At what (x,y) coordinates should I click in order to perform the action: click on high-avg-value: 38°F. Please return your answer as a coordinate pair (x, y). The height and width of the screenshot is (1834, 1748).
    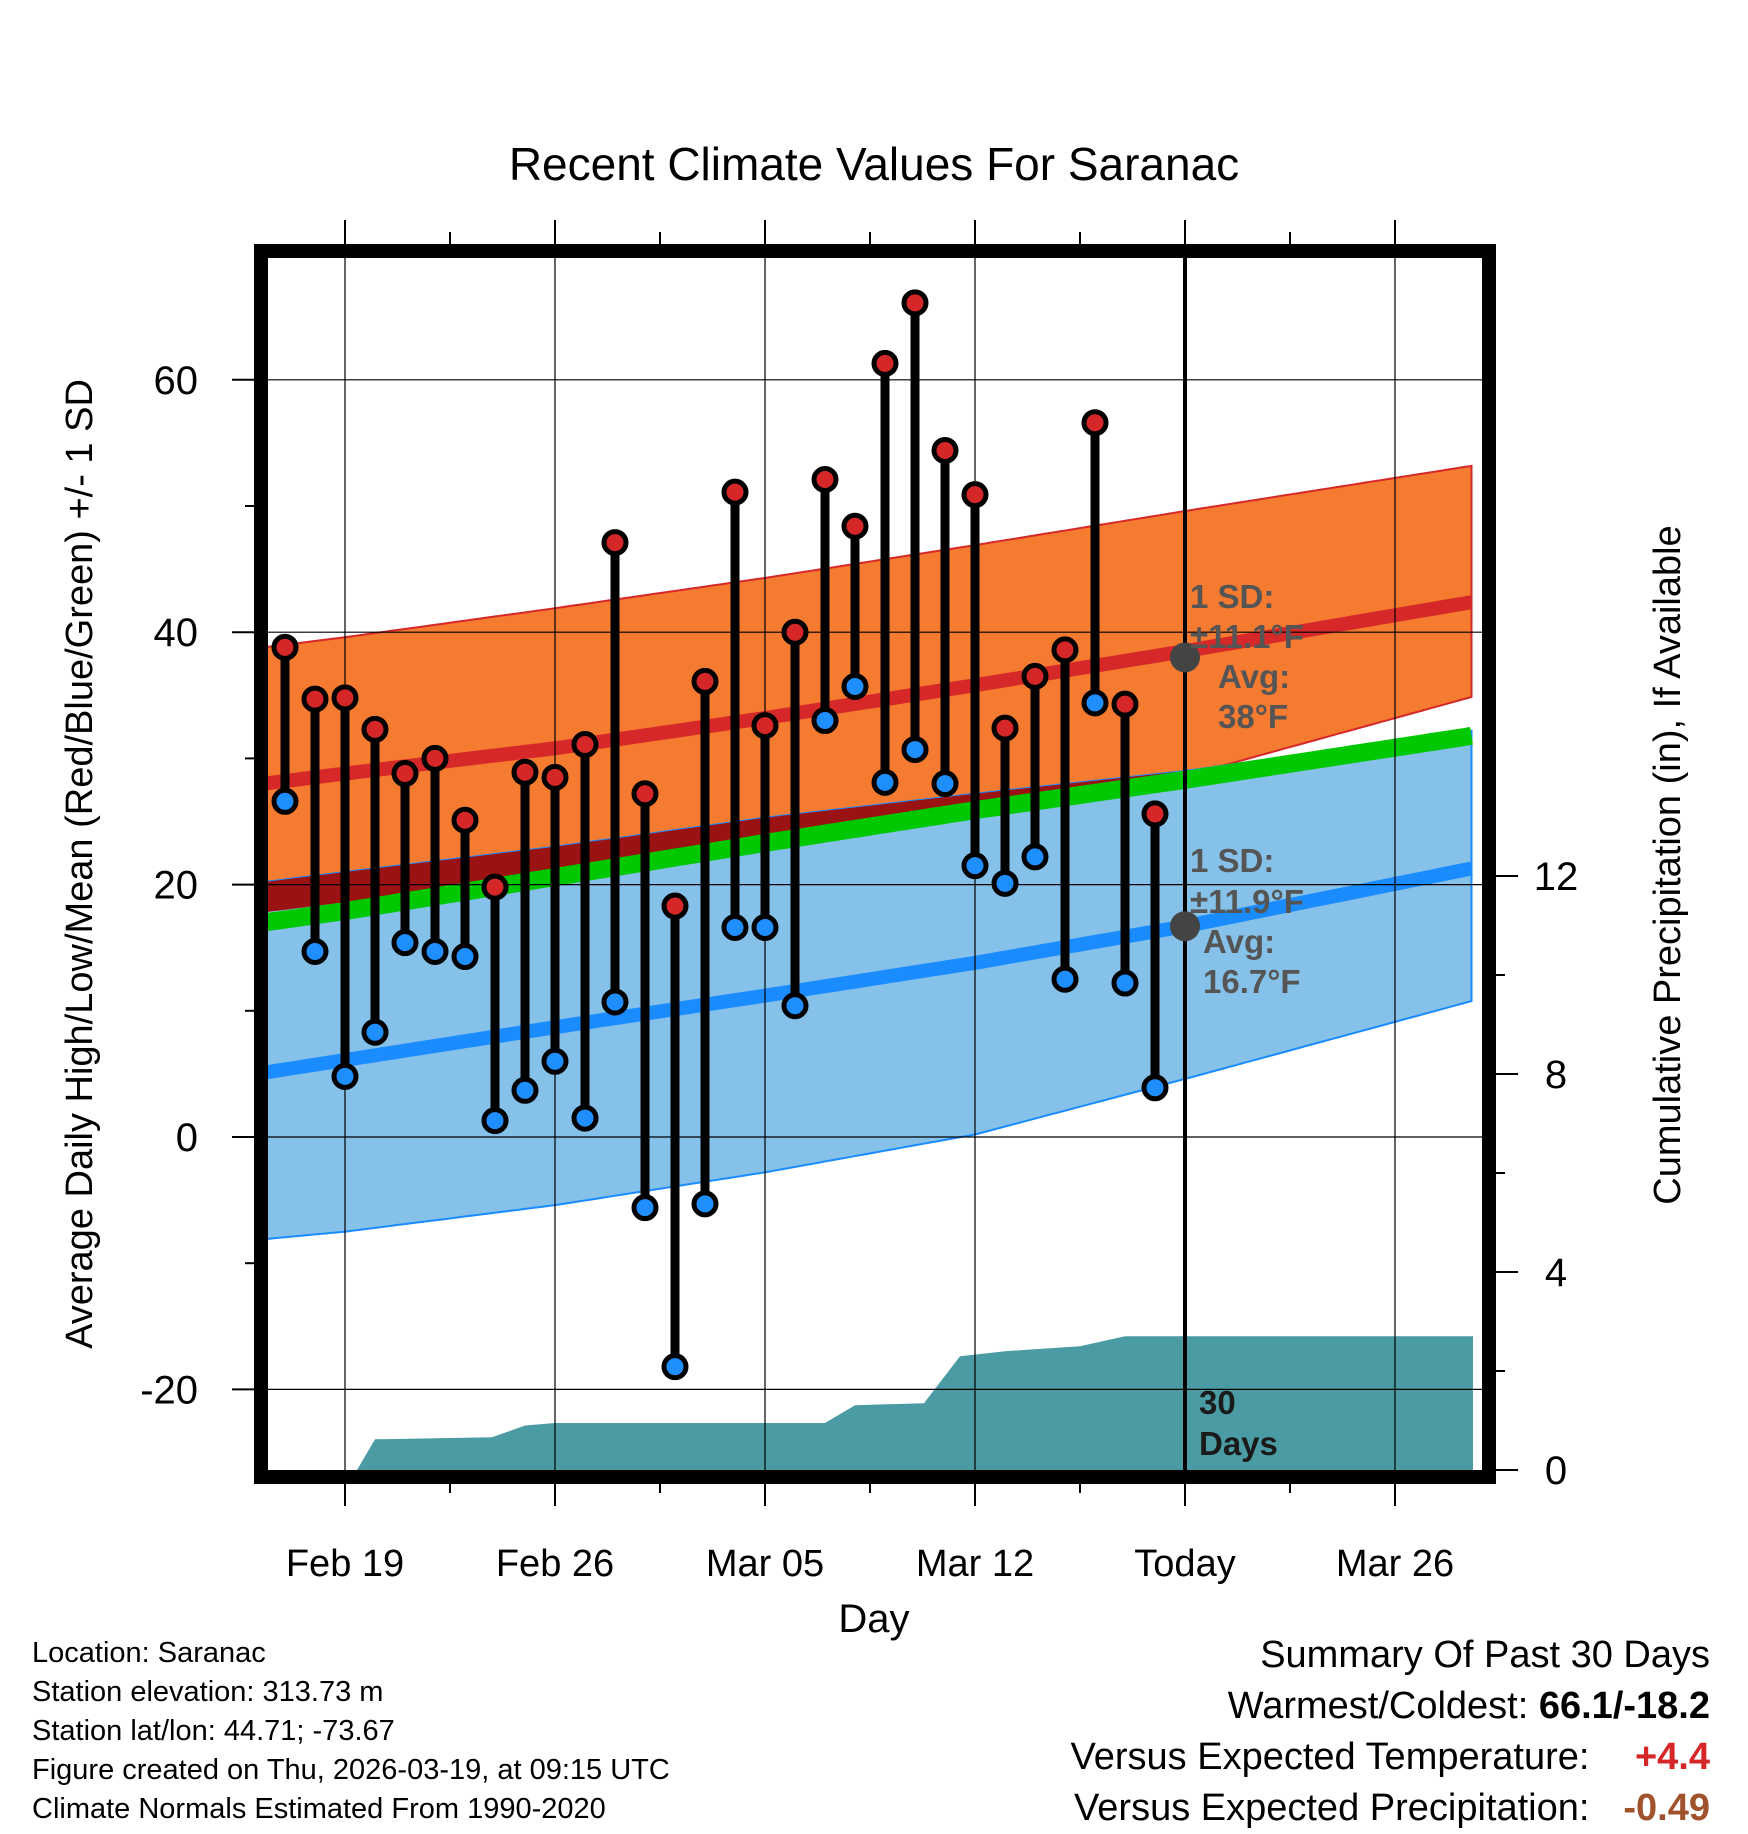
    Looking at the image, I should click on (1253, 716).